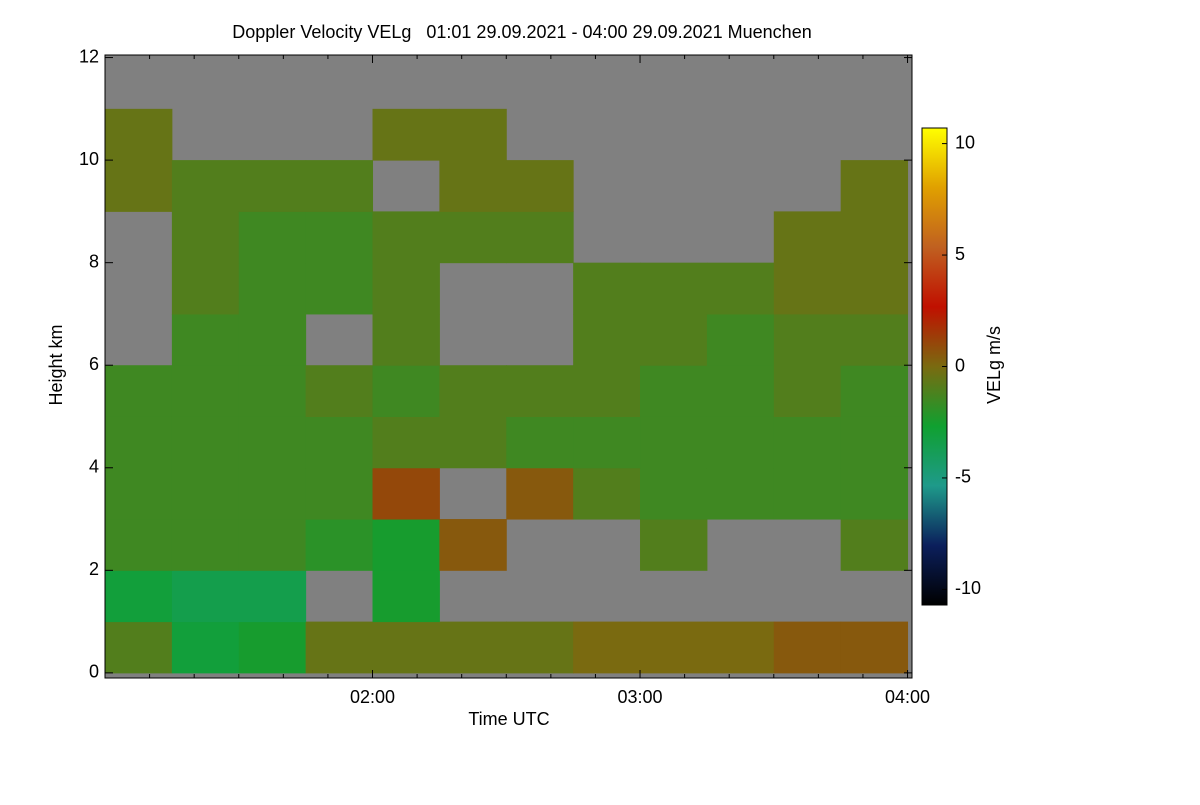 The image size is (1200, 805). What do you see at coordinates (89, 56) in the screenshot?
I see `y-tick-label: 12` at bounding box center [89, 56].